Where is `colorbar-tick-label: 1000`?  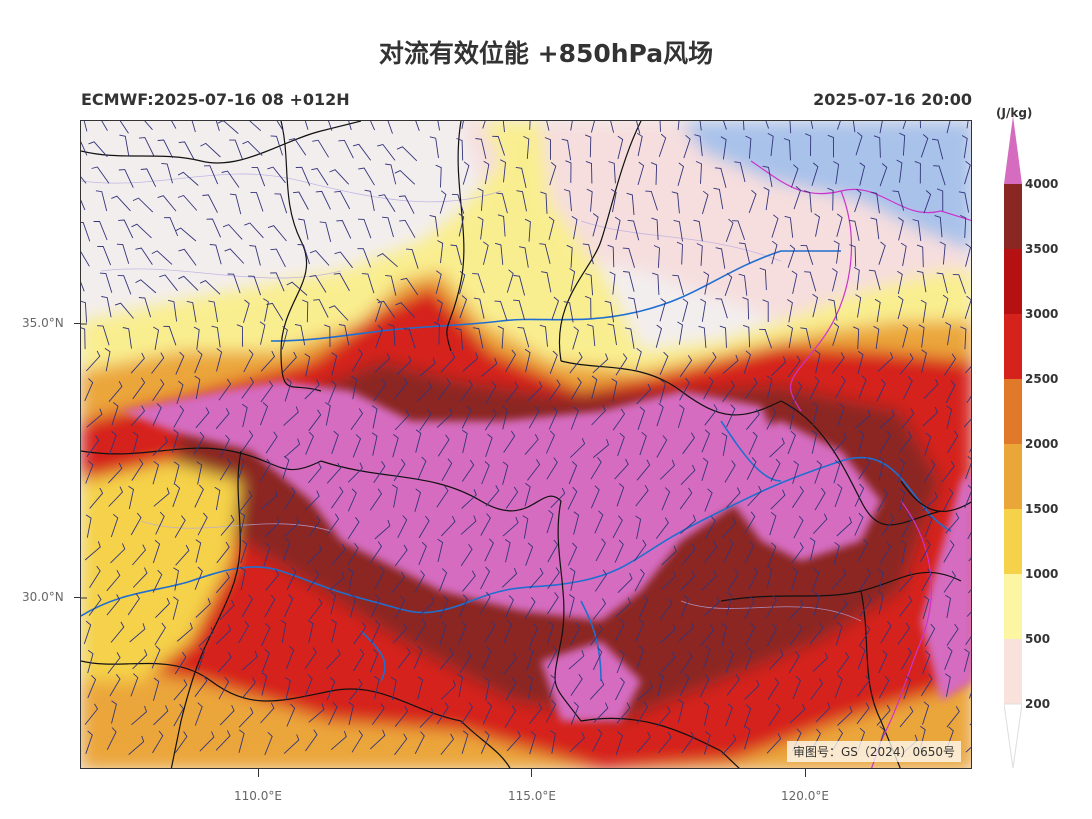 colorbar-tick-label: 1000 is located at coordinates (1041, 574).